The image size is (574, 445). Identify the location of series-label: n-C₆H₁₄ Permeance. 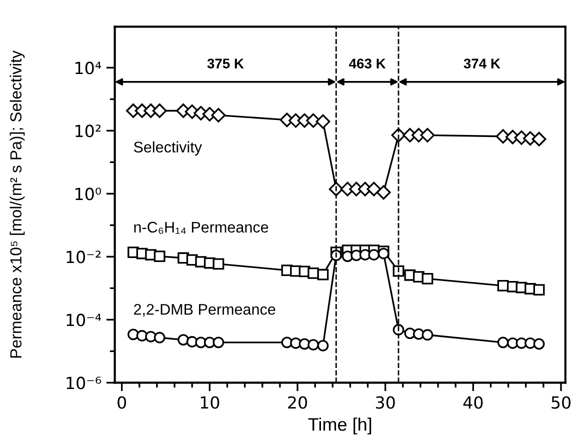
(201, 228).